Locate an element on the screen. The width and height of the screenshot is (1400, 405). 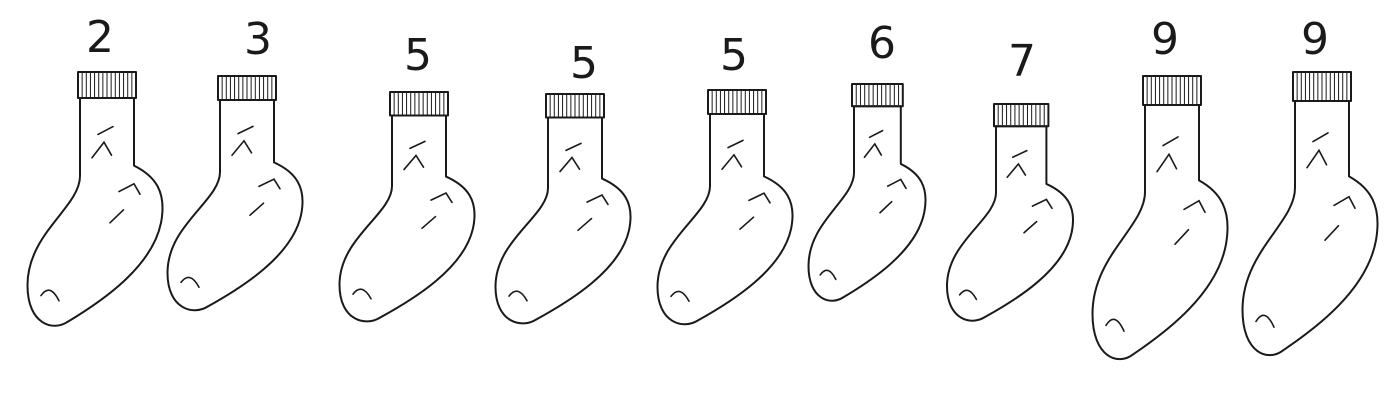
sock-number: 3 is located at coordinates (258, 39).